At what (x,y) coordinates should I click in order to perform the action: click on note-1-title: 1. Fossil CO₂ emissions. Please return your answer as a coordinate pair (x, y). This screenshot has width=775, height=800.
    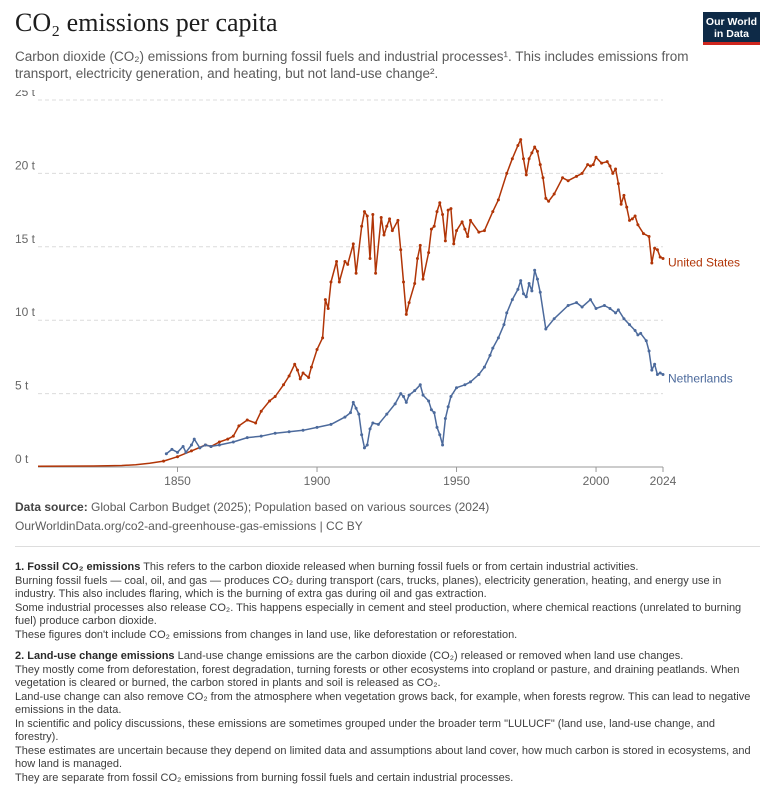
    Looking at the image, I should click on (78, 567).